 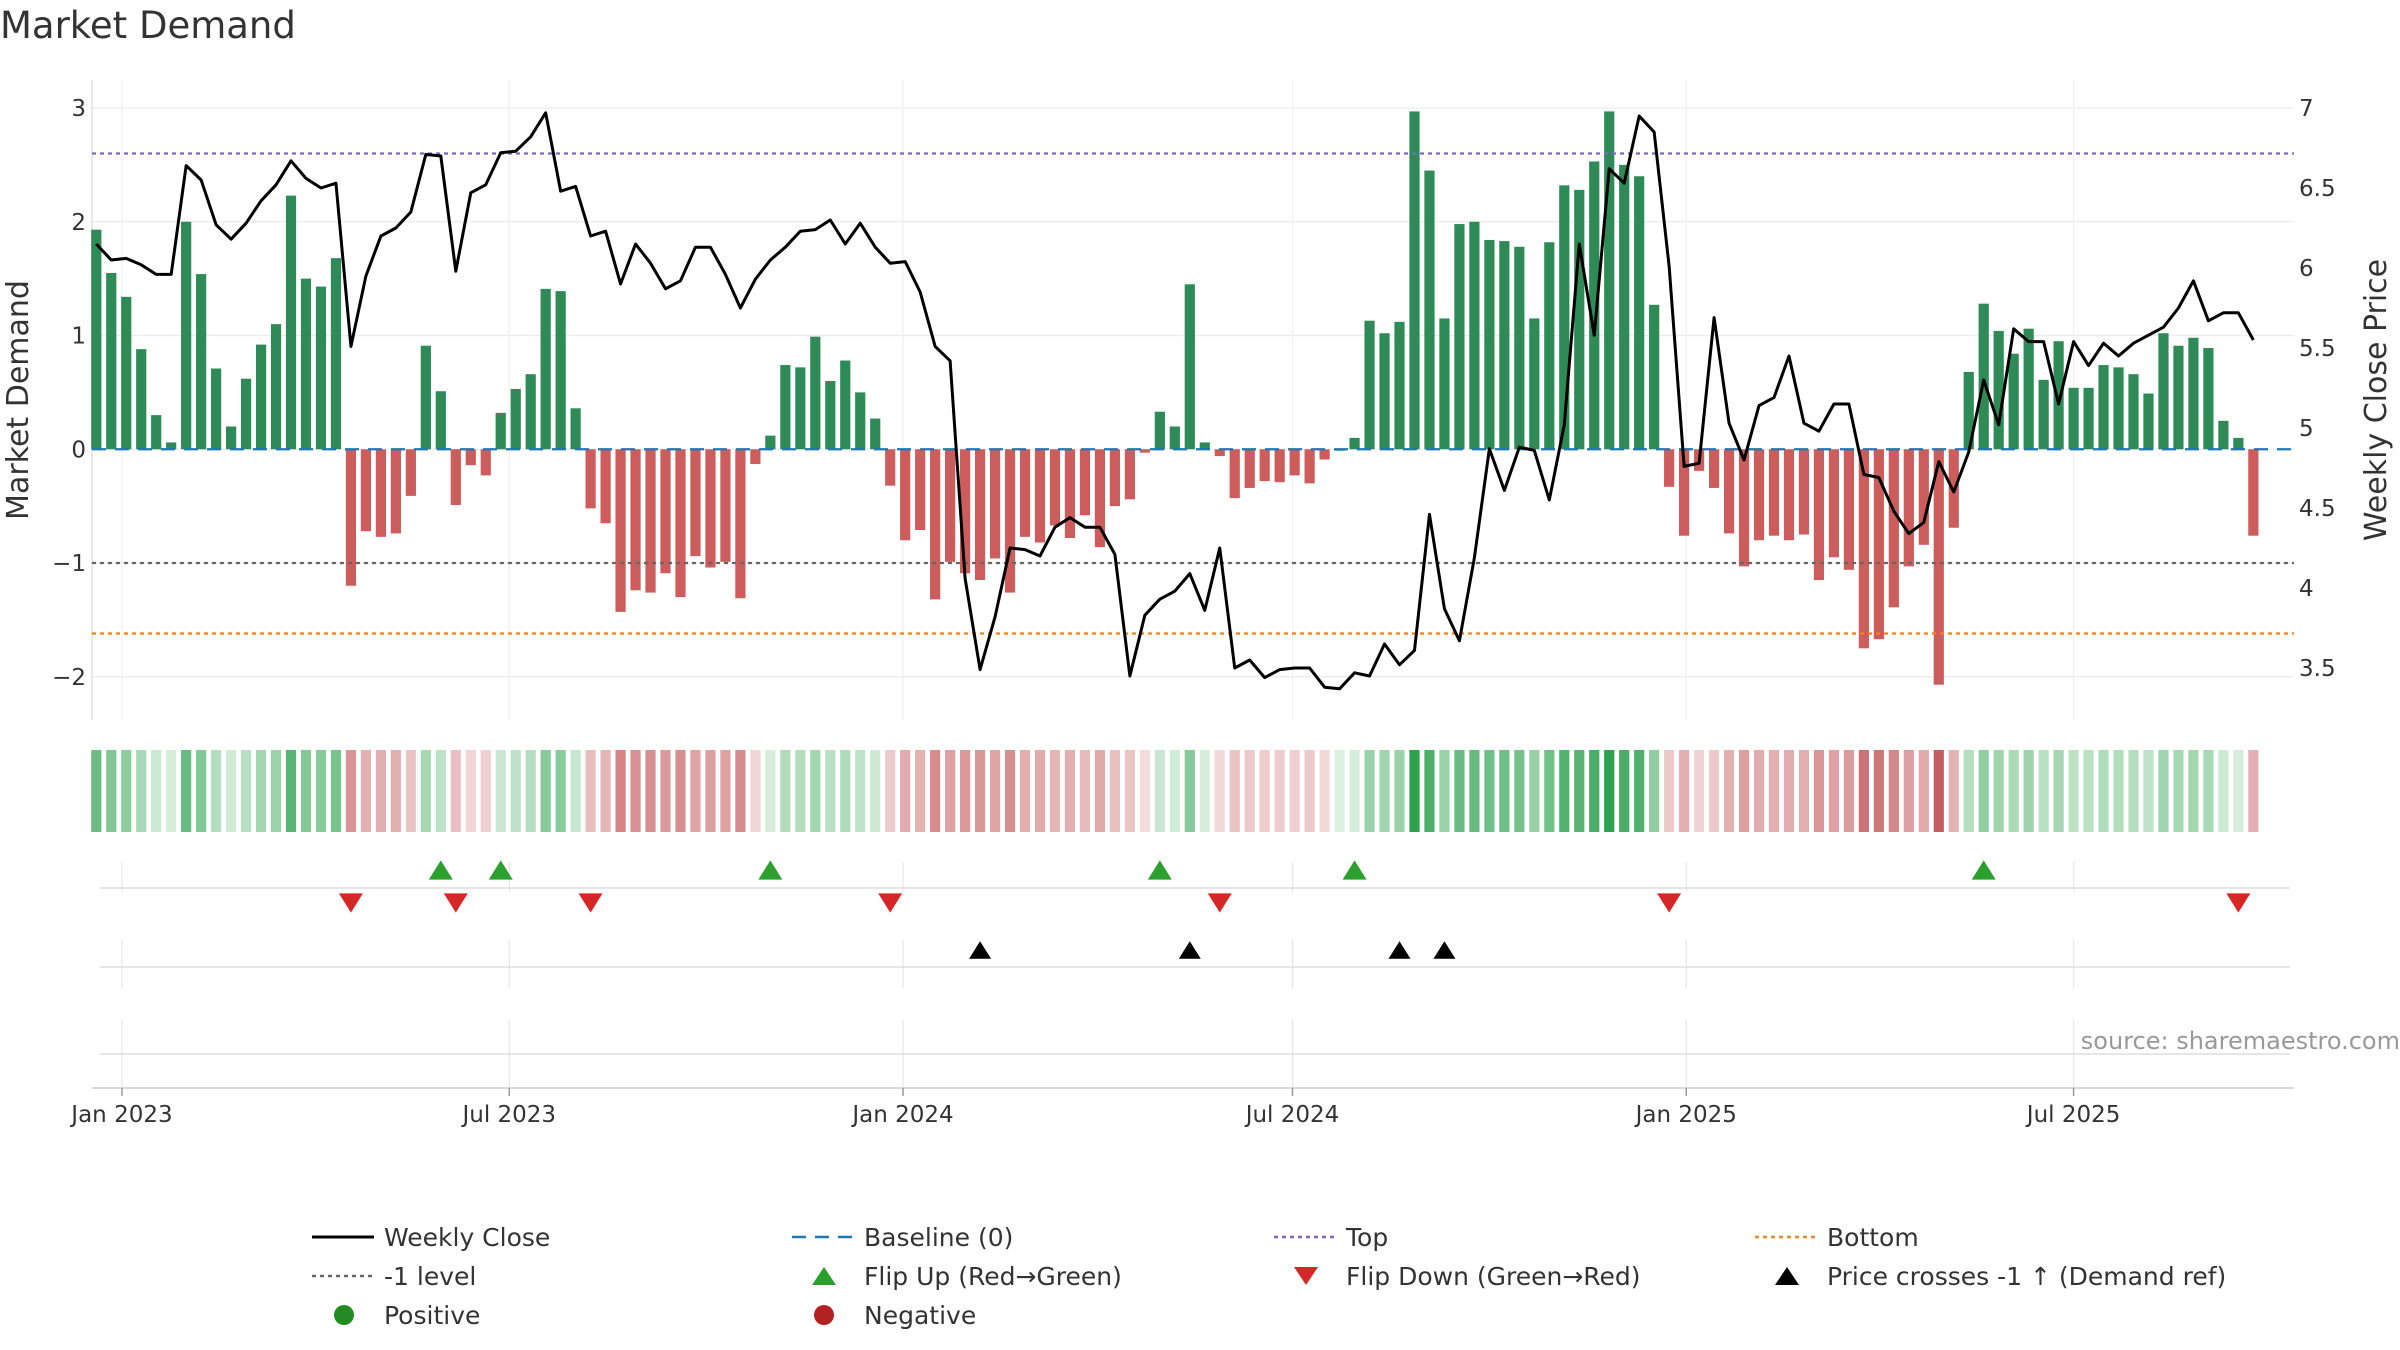 What do you see at coordinates (1873, 1237) in the screenshot?
I see `legend-label: Bottom` at bounding box center [1873, 1237].